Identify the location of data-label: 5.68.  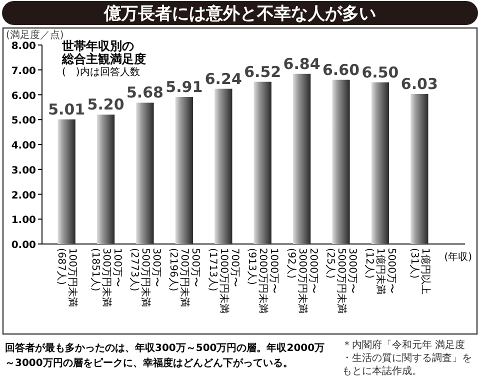
(145, 93).